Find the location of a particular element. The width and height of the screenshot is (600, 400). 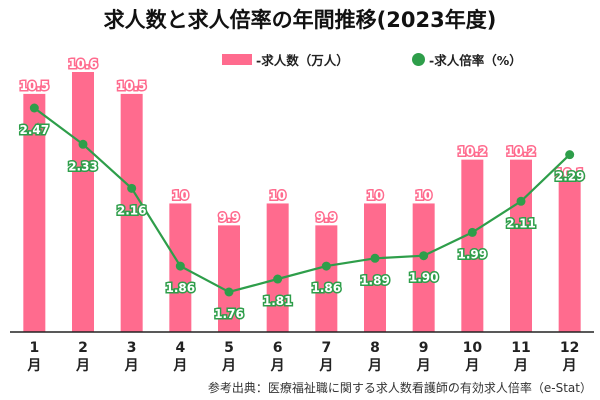

x-tick-label-number: 8 is located at coordinates (375, 348).